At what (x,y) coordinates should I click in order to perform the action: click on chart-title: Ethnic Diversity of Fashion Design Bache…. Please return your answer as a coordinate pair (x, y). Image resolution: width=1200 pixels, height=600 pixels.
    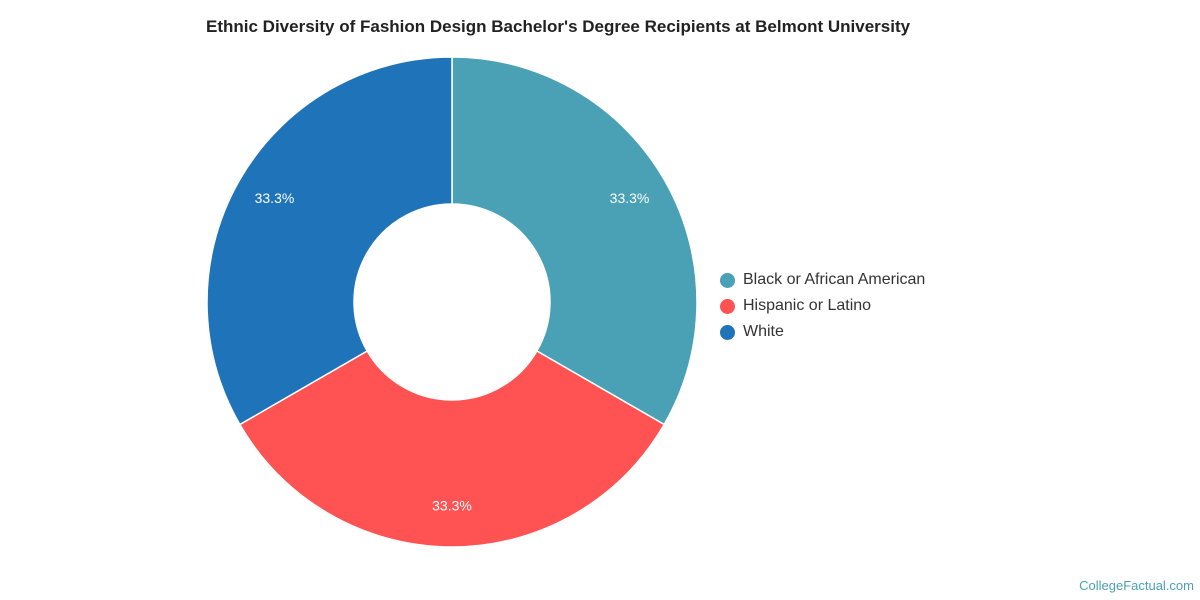
    Looking at the image, I should click on (558, 26).